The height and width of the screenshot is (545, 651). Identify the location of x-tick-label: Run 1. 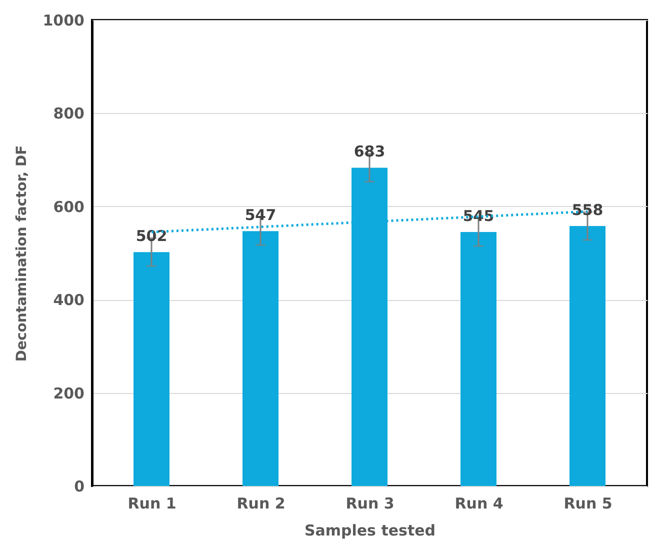
(152, 503).